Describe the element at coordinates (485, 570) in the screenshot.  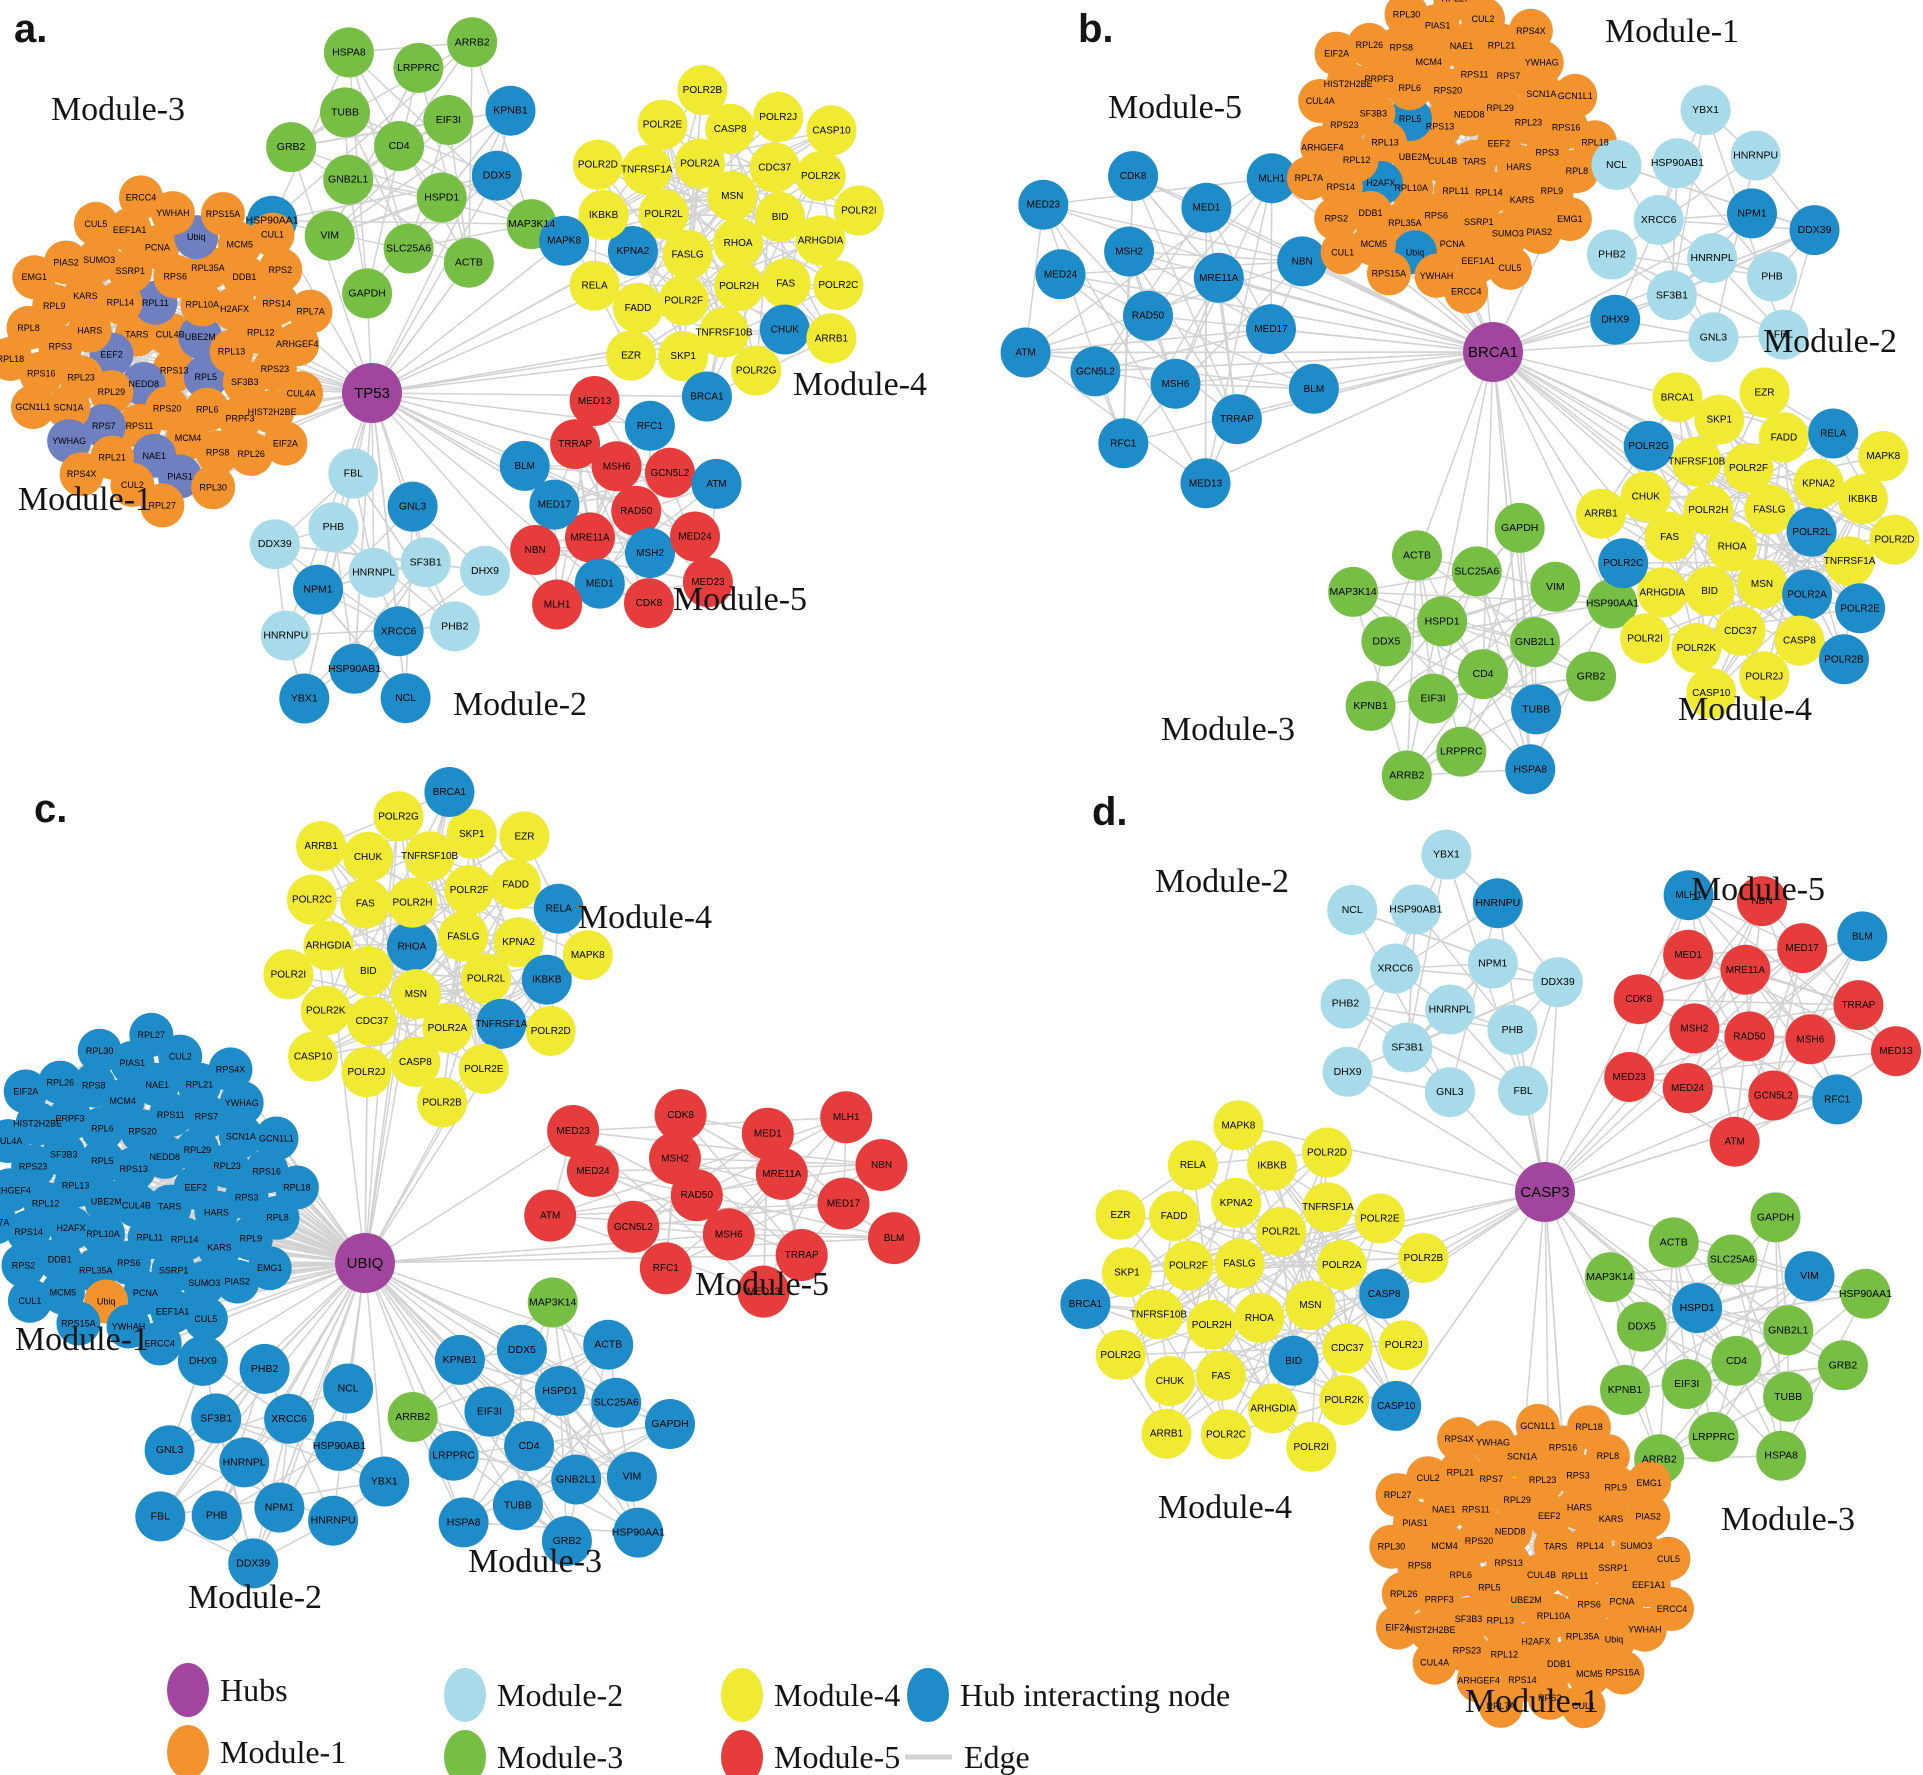
I see `node-DHX9` at that location.